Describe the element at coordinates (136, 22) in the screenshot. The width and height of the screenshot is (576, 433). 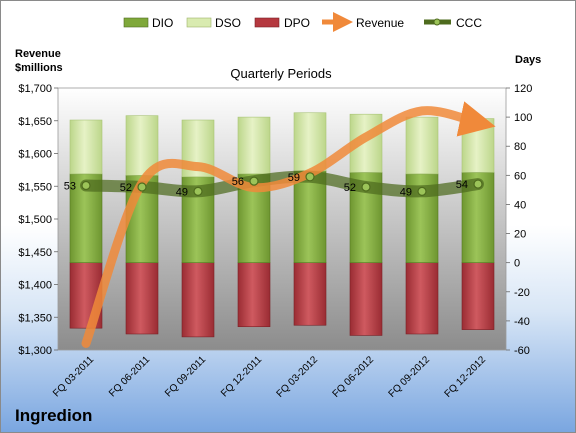
I see `legend-swatch-dio` at that location.